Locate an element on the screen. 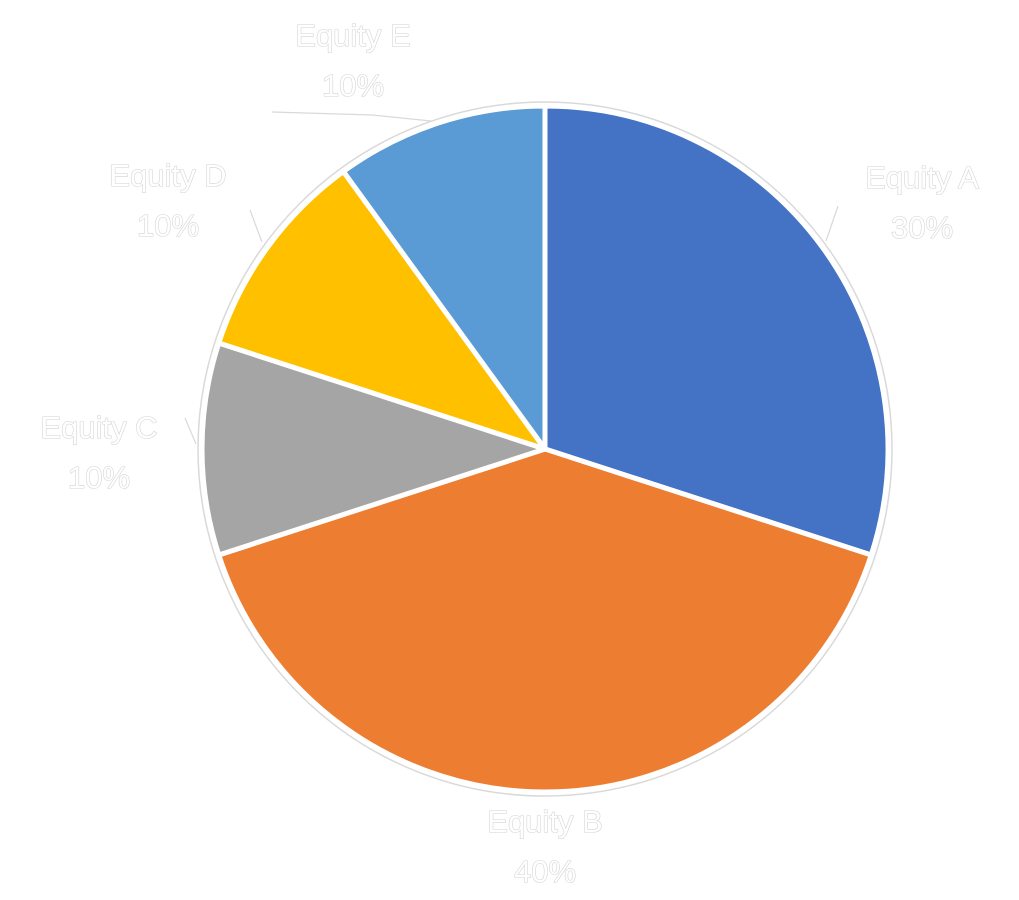 The height and width of the screenshot is (900, 1019). leader-line-equity-c is located at coordinates (190, 431).